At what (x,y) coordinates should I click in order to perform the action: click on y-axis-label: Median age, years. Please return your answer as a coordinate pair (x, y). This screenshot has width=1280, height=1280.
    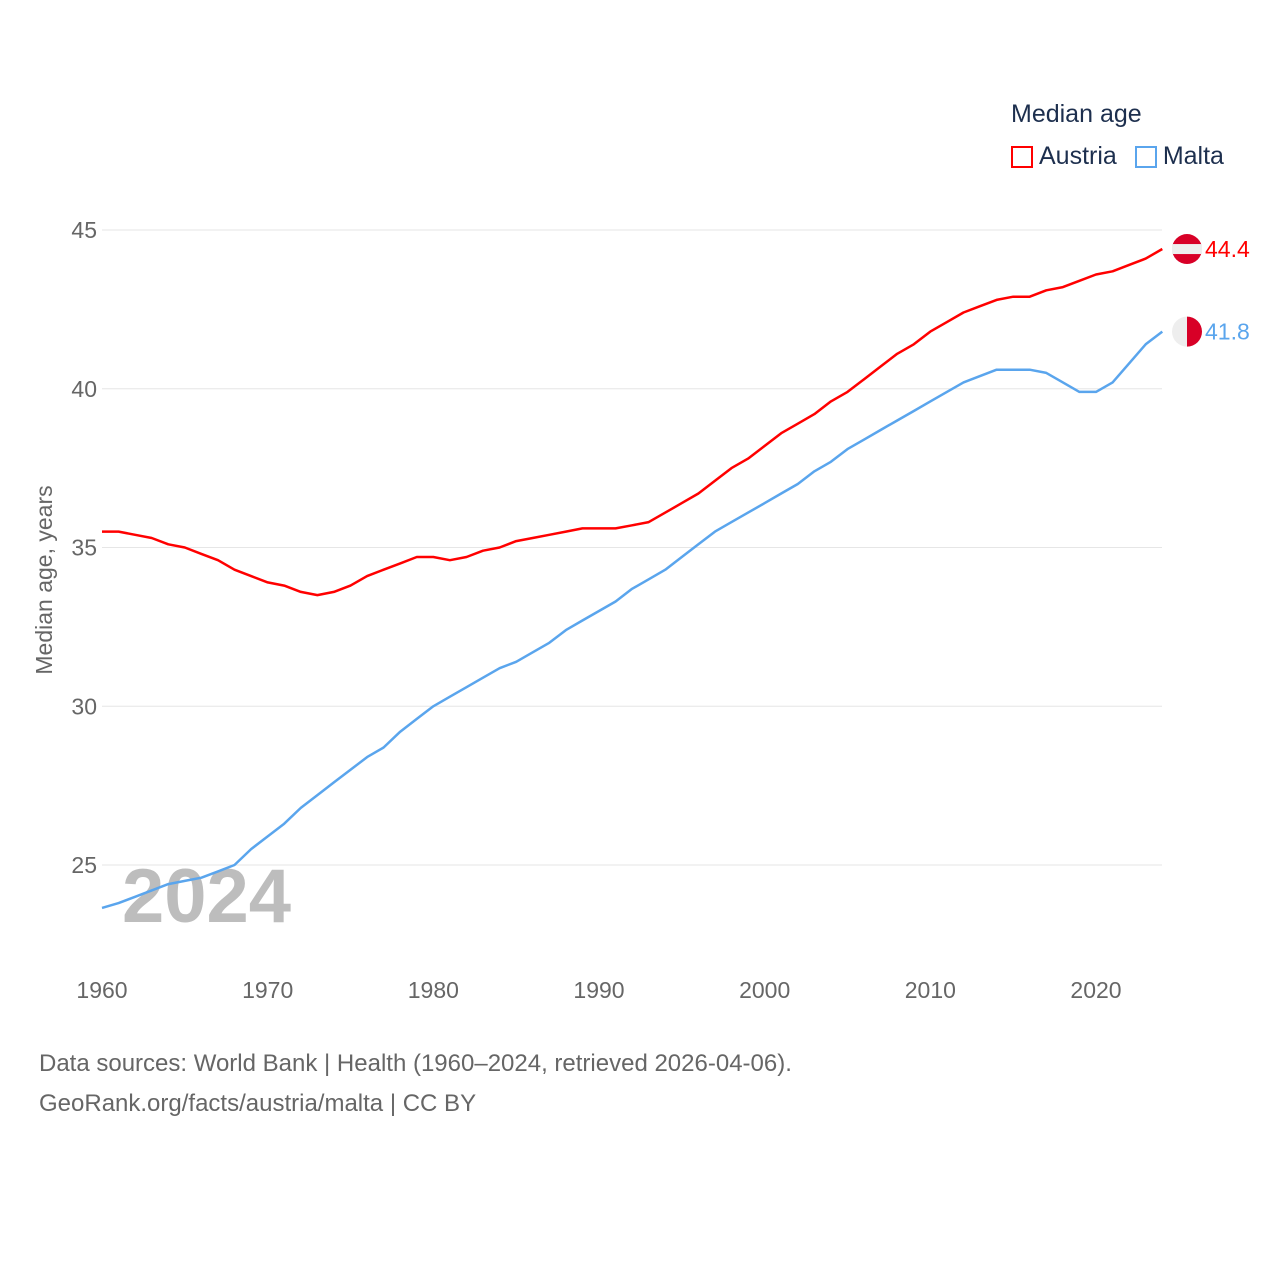
    Looking at the image, I should click on (44, 579).